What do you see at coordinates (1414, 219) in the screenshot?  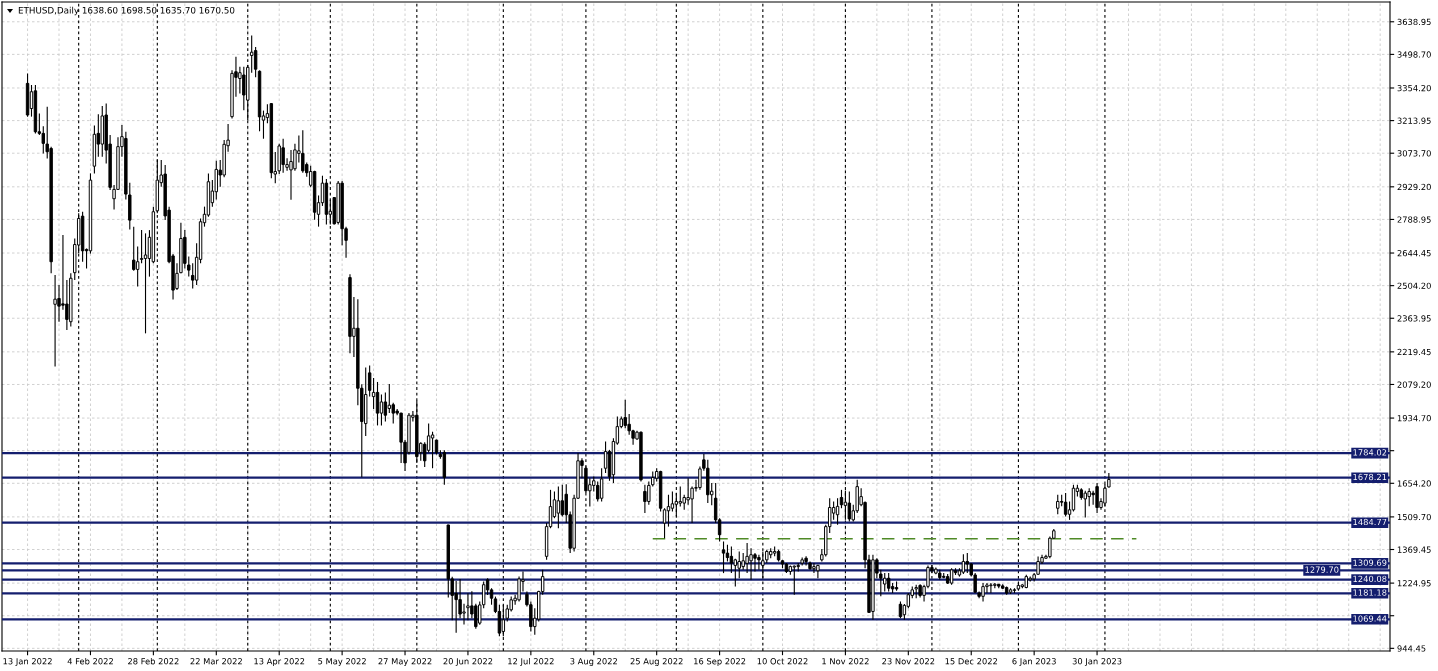 I see `y-tick-label: 2788.95` at bounding box center [1414, 219].